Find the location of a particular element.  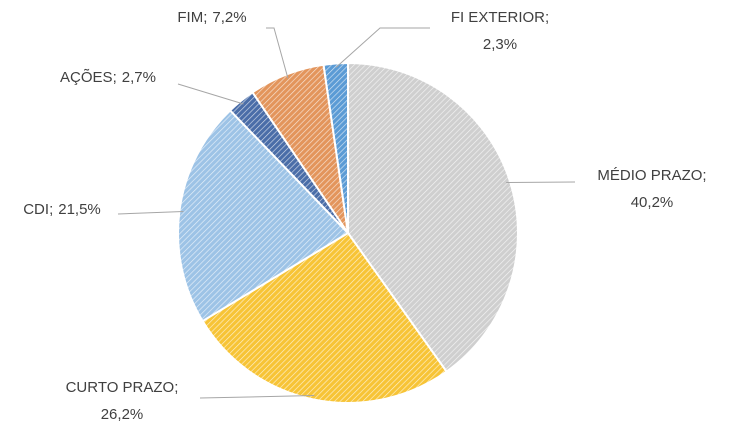

data-label: FIM; 7,2% is located at coordinates (211, 17).